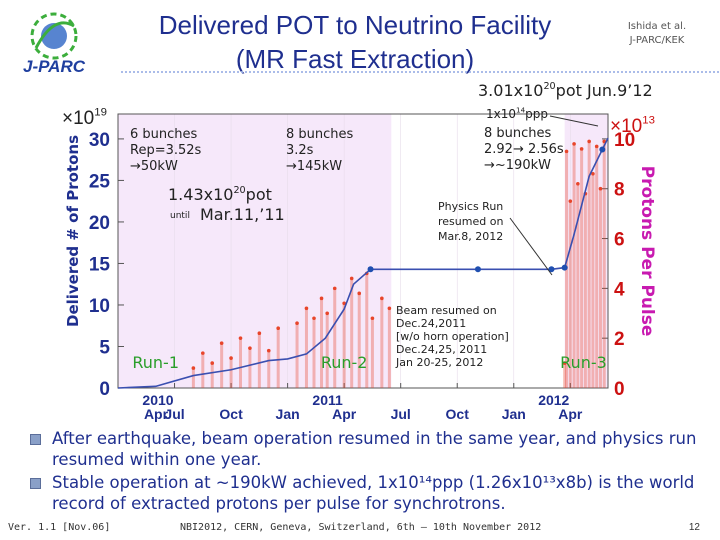 Image resolution: width=720 pixels, height=540 pixels. I want to click on run1-config-line: →50kW, so click(154, 166).